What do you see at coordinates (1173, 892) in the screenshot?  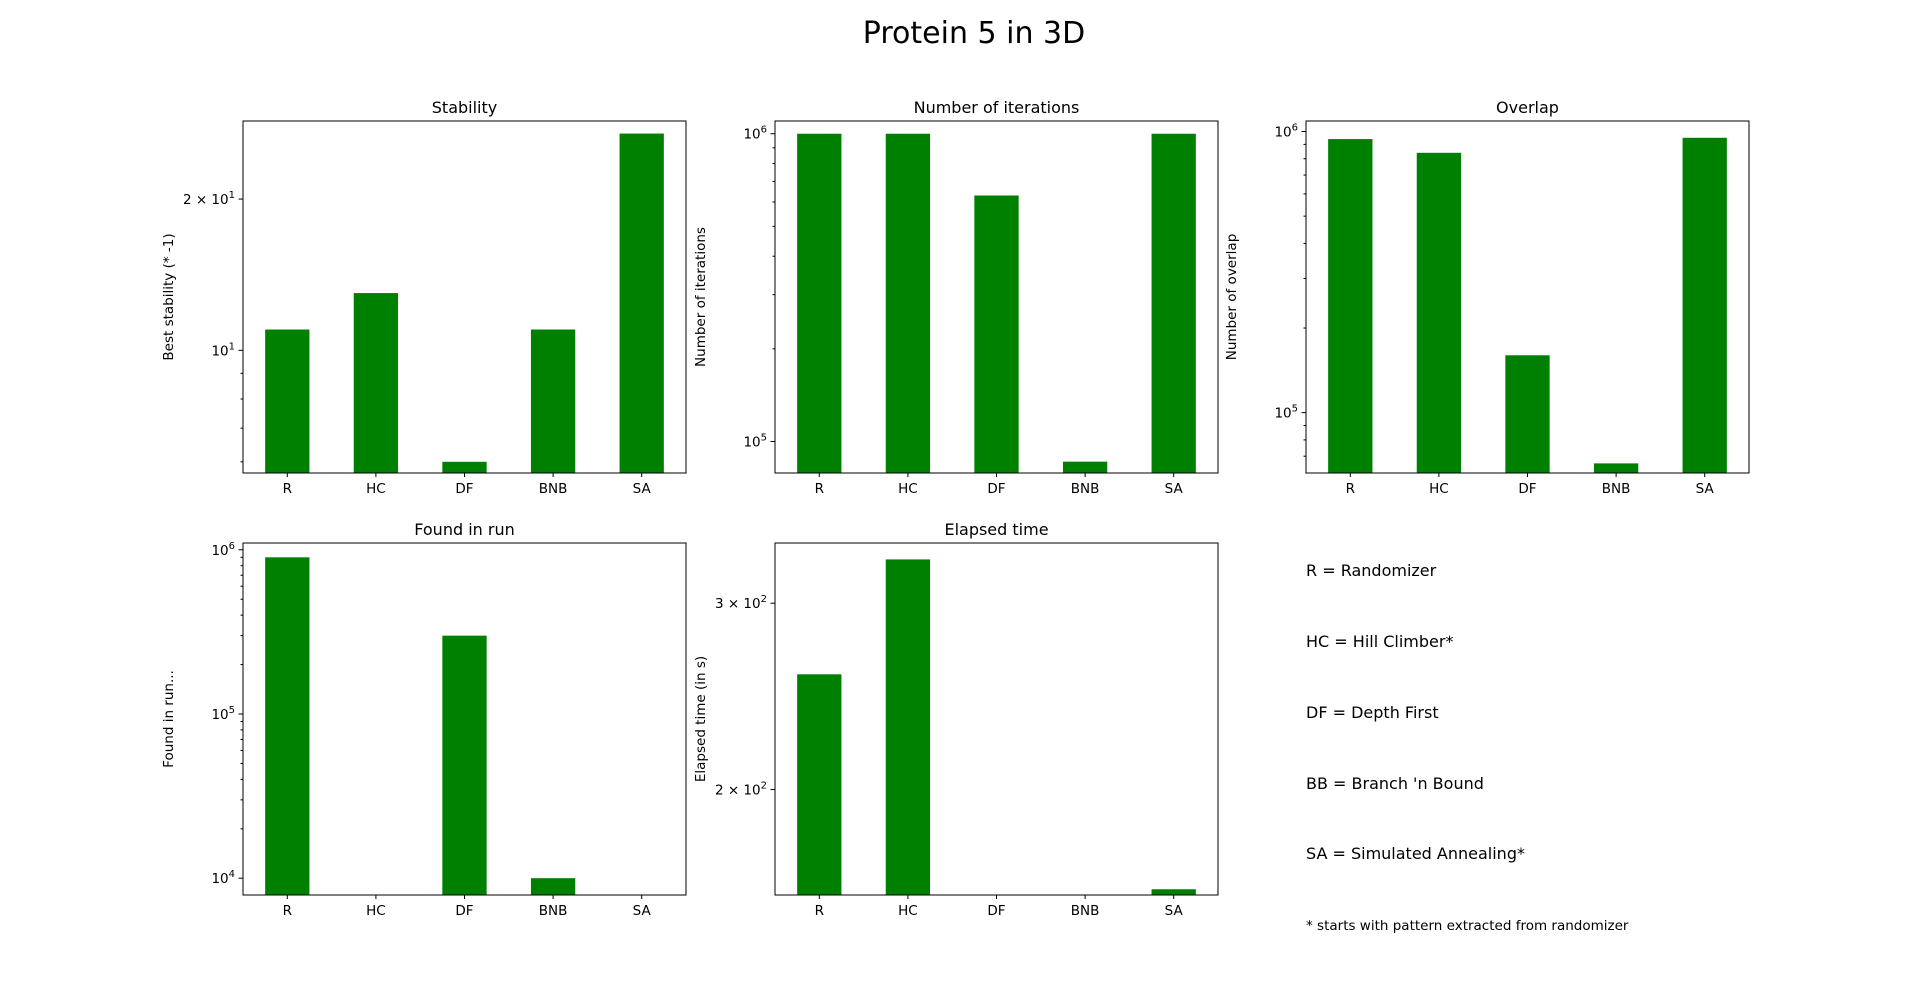 I see `chart-5-bar-sa` at bounding box center [1173, 892].